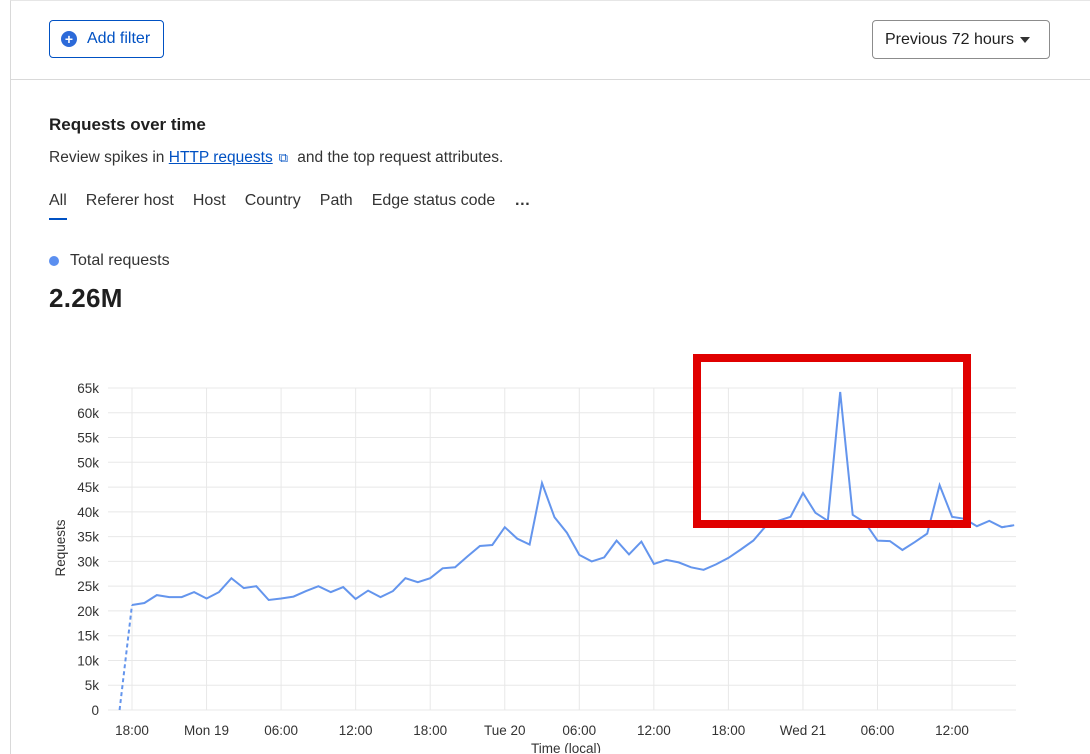 This screenshot has width=1090, height=754. Describe the element at coordinates (88, 512) in the screenshot. I see `y-tick-label: 40k` at that location.